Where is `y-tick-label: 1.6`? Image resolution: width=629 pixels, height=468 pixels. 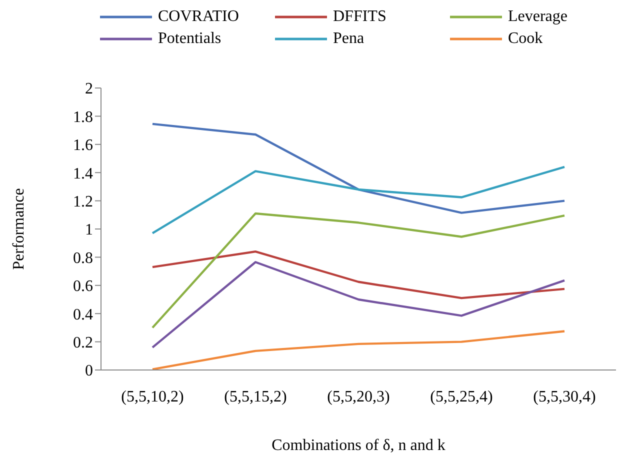 y-tick-label: 1.6 is located at coordinates (83, 145).